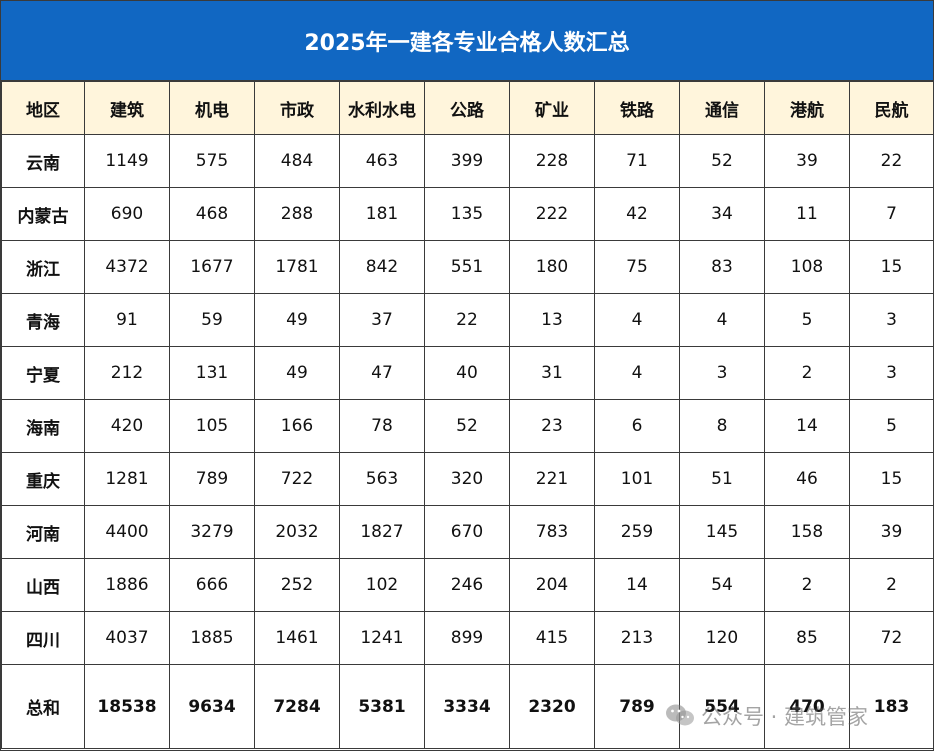 The image size is (934, 751). Describe the element at coordinates (552, 706) in the screenshot. I see `total-cell: 2320` at that location.